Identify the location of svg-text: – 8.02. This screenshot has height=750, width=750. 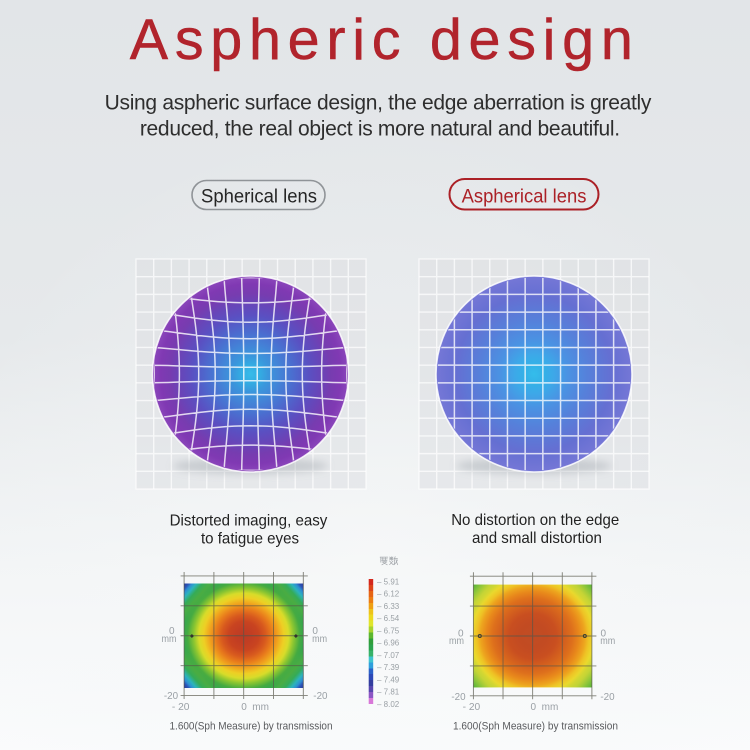
(388, 704).